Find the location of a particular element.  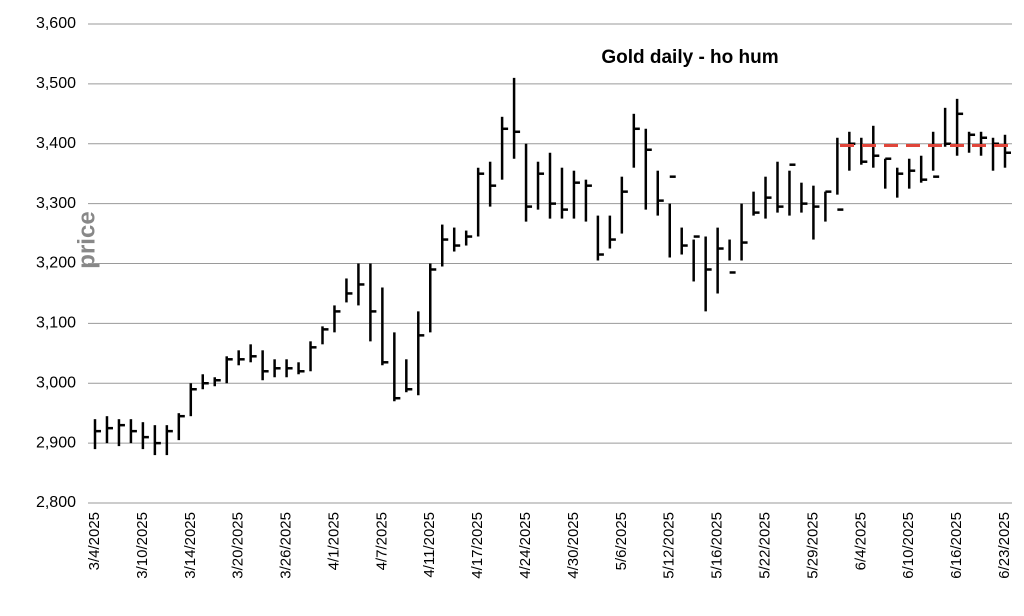

x-tick-label: 3/14/2025 is located at coordinates (190, 545).